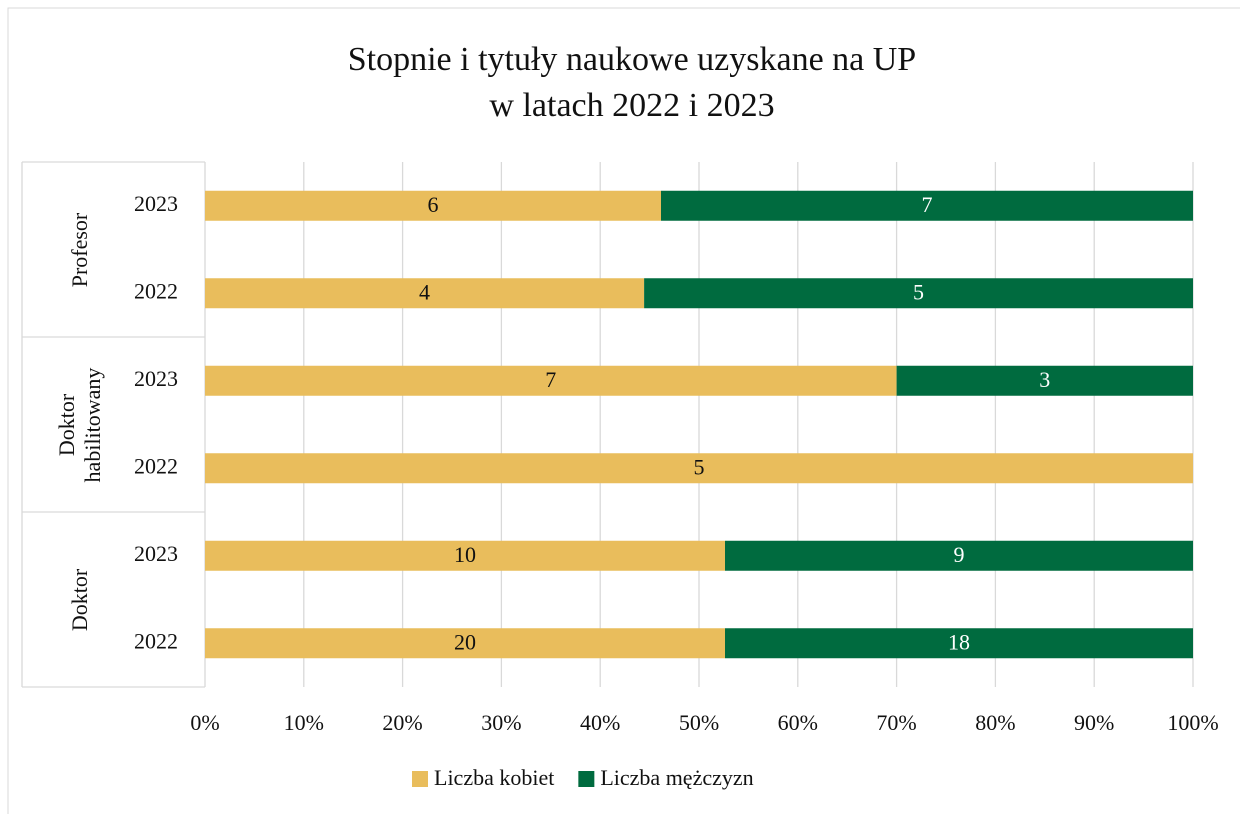 Image resolution: width=1240 pixels, height=814 pixels. I want to click on data-label: 9, so click(959, 554).